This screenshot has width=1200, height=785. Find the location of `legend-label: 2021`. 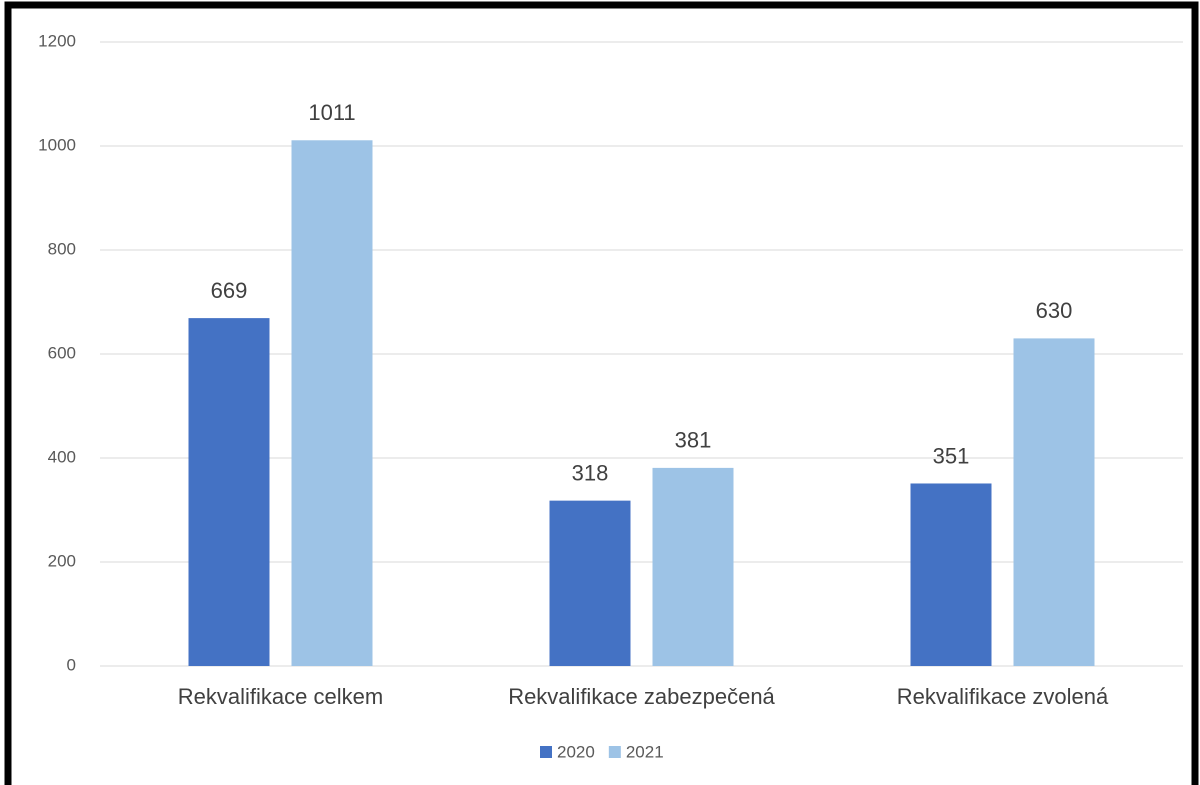

legend-label: 2021 is located at coordinates (645, 751).